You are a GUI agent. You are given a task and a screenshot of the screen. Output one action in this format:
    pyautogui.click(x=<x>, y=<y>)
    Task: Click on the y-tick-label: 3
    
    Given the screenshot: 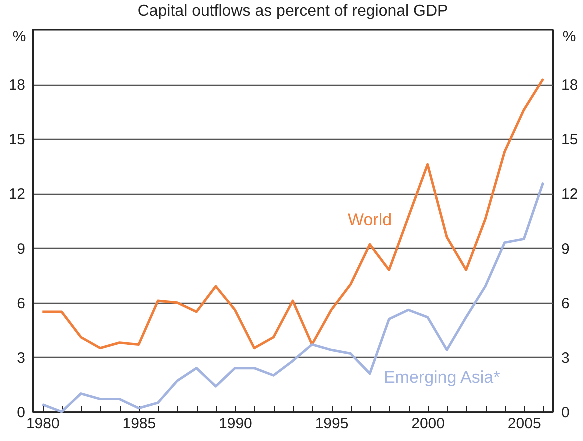 What is the action you would take?
    pyautogui.click(x=21, y=358)
    